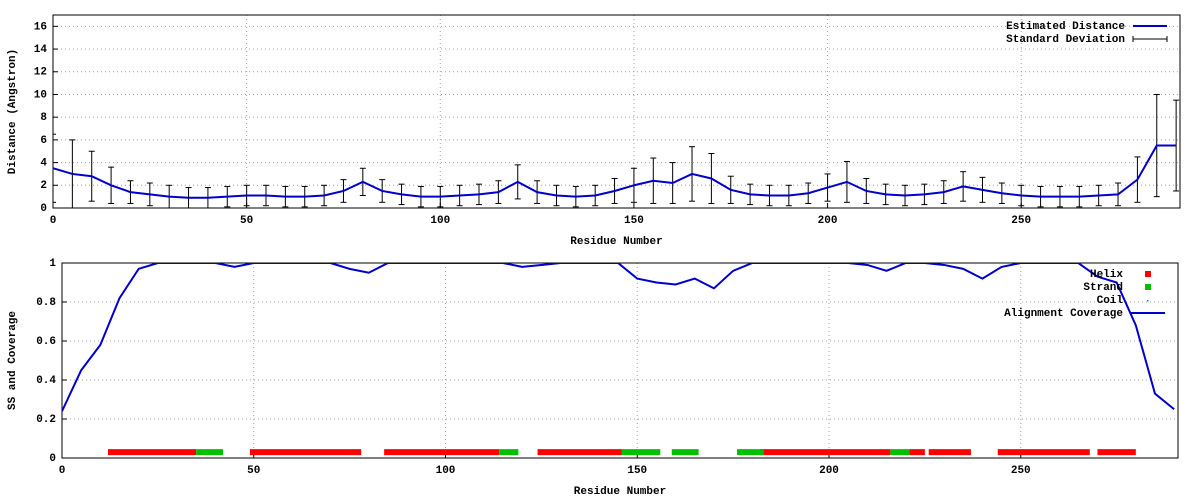 This screenshot has width=1200, height=500. What do you see at coordinates (43, 141) in the screenshot?
I see `y-tick-label: 6` at bounding box center [43, 141].